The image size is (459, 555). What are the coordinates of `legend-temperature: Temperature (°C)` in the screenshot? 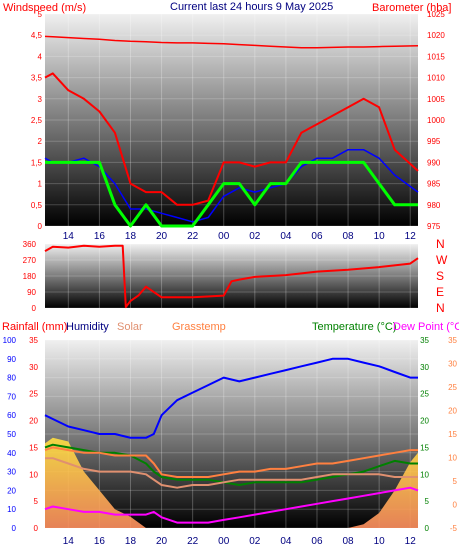 It's located at (354, 327).